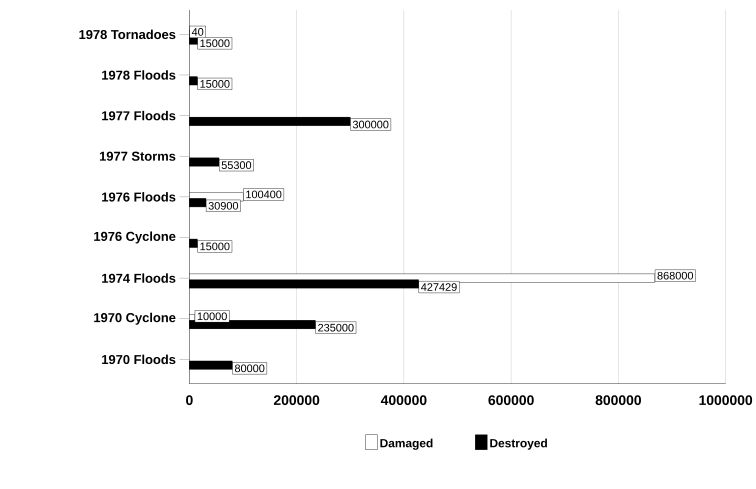 The image size is (756, 489). I want to click on x-tick-label: 200000, so click(297, 400).